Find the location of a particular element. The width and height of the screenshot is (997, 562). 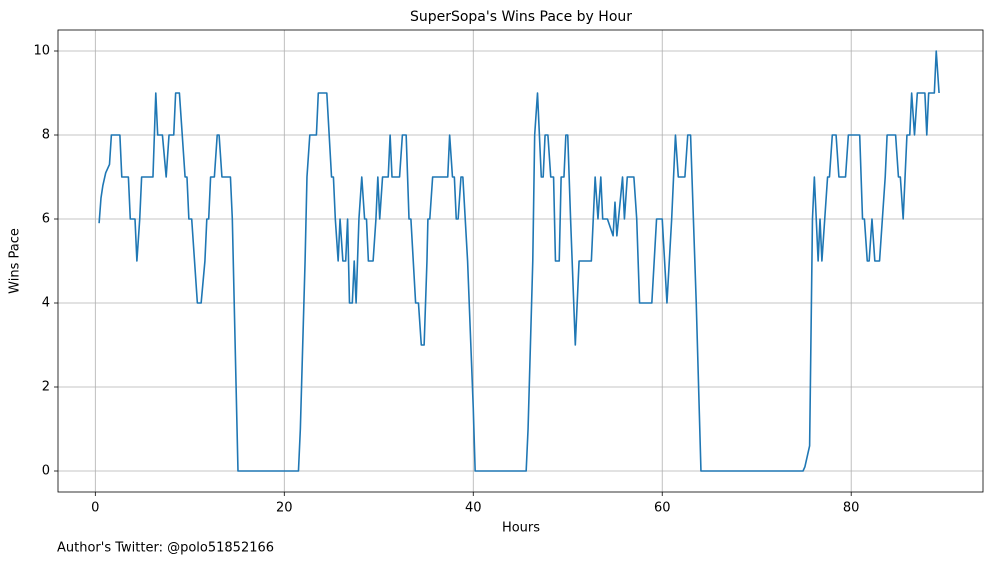

y-tick-label: 6 is located at coordinates (46, 219).